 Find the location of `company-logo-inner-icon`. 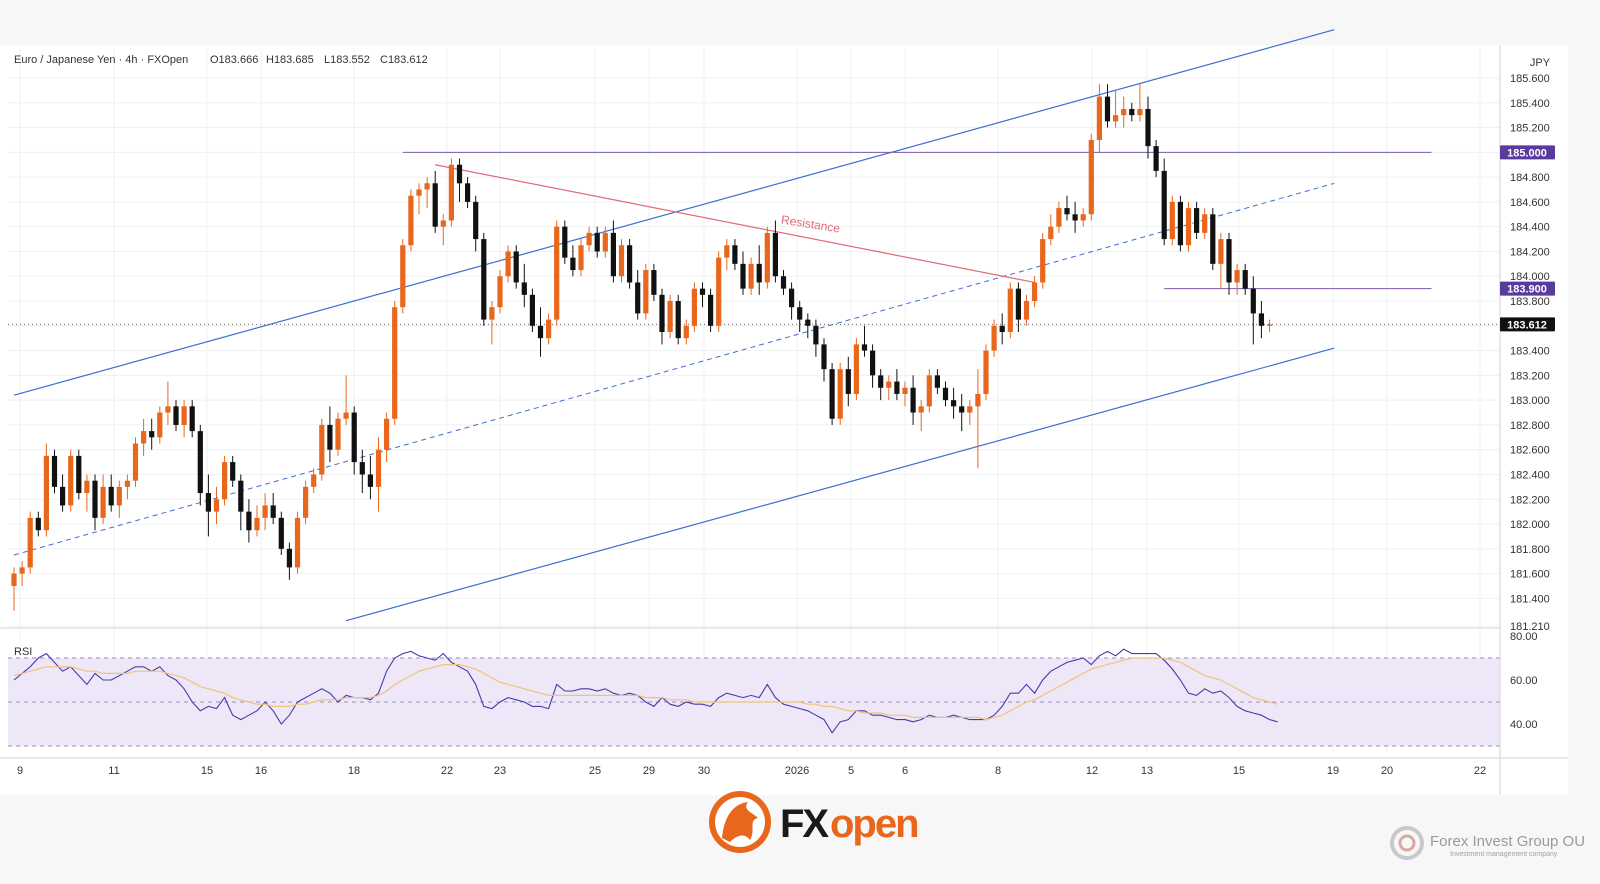

company-logo-inner-icon is located at coordinates (1407, 843).